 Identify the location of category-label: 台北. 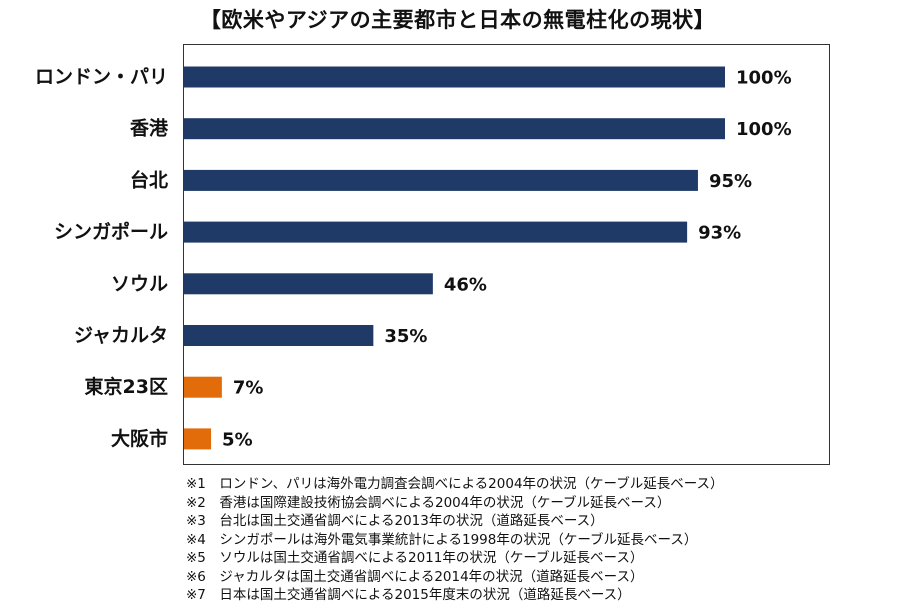
(149, 179).